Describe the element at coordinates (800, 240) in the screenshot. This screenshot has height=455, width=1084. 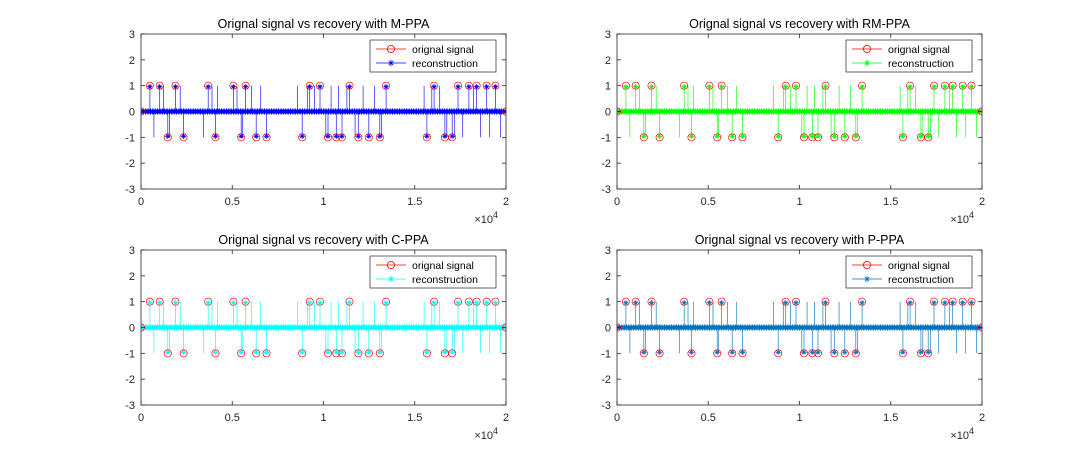
I see `chart-title: Orignal signal vs recovery with P-PPA` at that location.